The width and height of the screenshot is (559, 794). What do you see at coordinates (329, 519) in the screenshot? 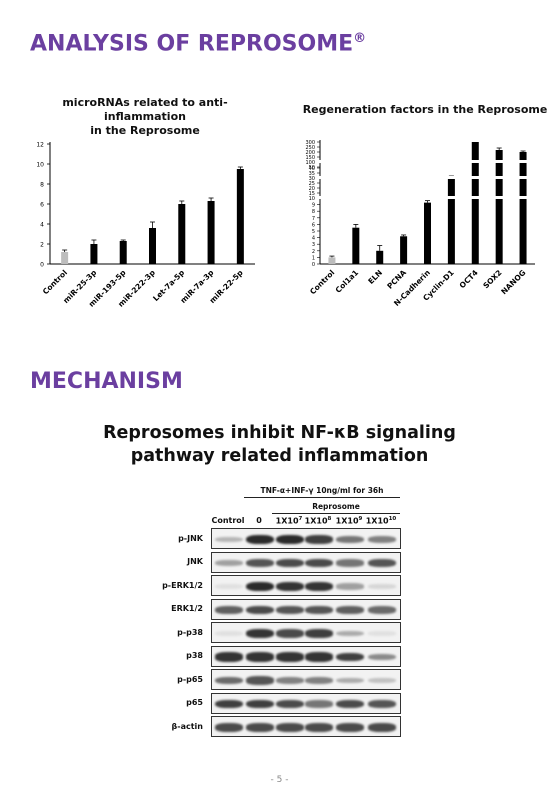
I see `lane-label-exponent: 8` at bounding box center [329, 519].